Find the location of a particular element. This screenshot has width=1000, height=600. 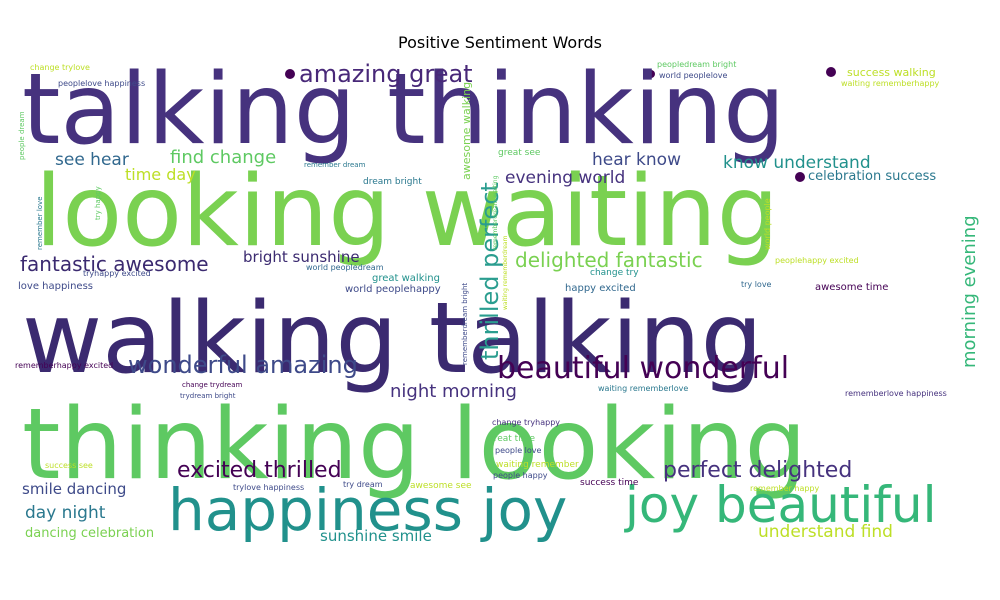

word-try-love: try love is located at coordinates (756, 284).